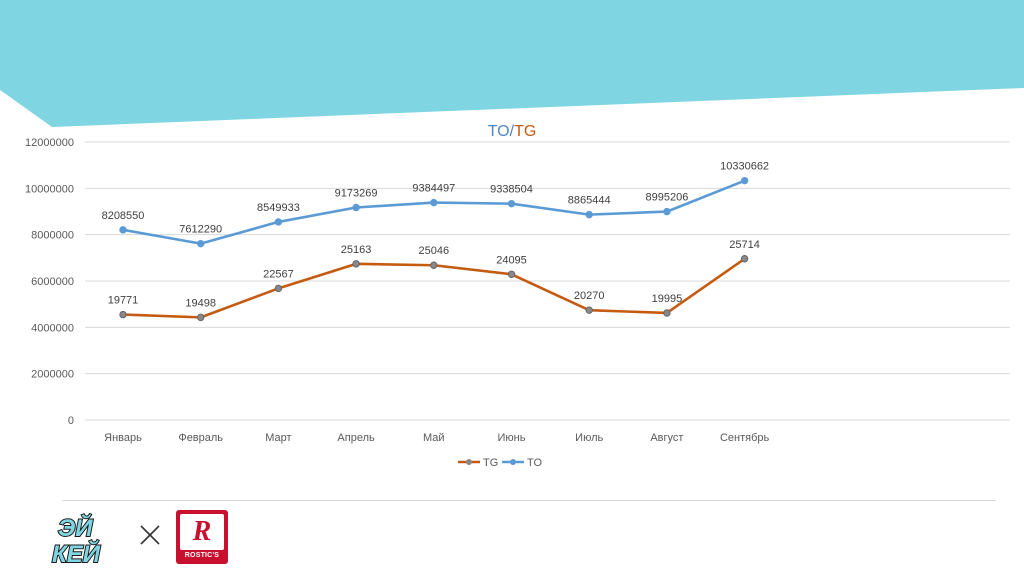 The image size is (1024, 574). Describe the element at coordinates (525, 131) in the screenshot. I see `title-tg: TG` at that location.